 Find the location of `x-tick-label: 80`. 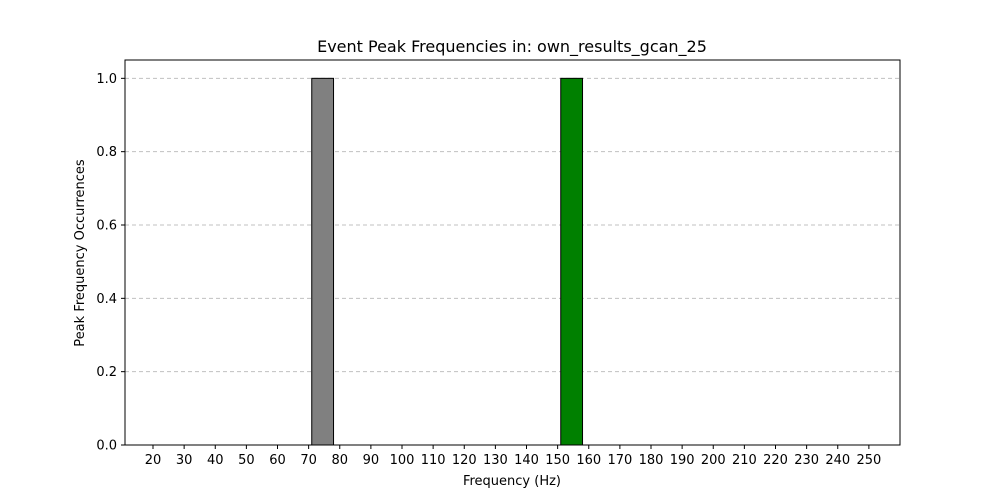

x-tick-label: 80 is located at coordinates (339, 460).